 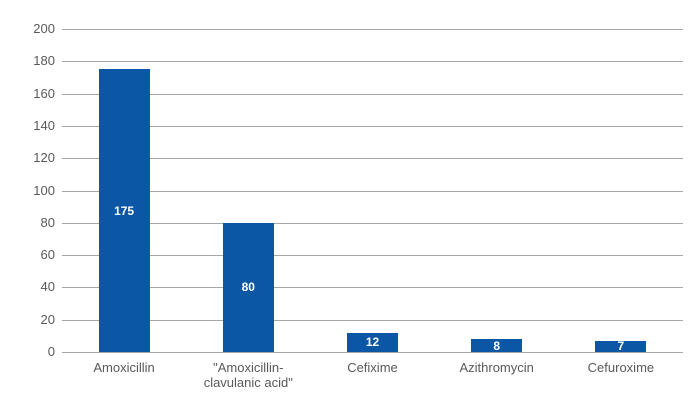 I want to click on bar-value-label: 175, so click(x=124, y=210).